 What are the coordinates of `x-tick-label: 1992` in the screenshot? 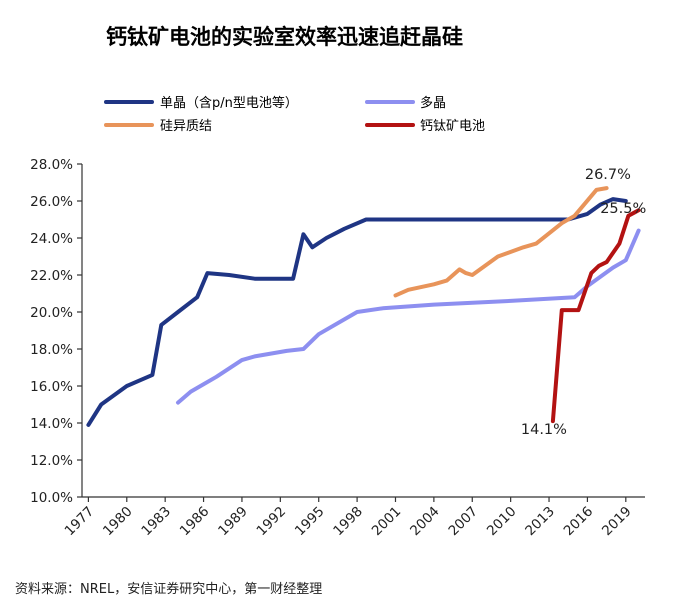 It's located at (272, 522).